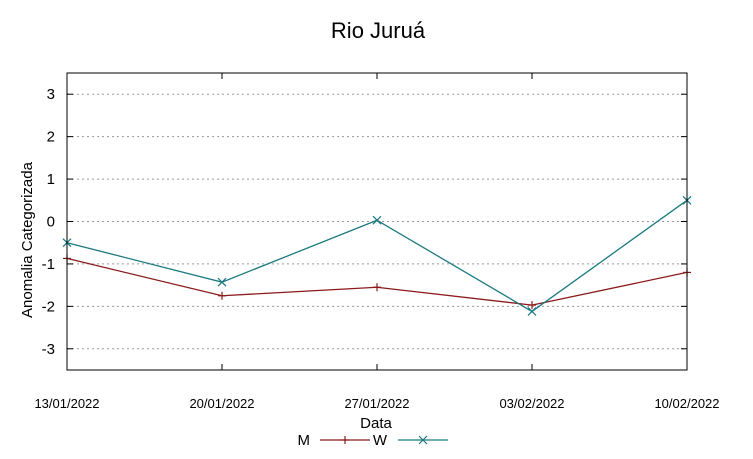 This screenshot has width=753, height=459. What do you see at coordinates (48, 264) in the screenshot?
I see `y-tick-label: -1` at bounding box center [48, 264].